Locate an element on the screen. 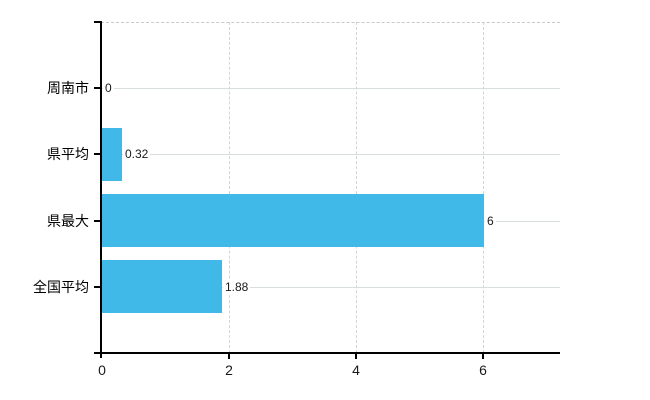  x-tick-label: 0 is located at coordinates (102, 370).